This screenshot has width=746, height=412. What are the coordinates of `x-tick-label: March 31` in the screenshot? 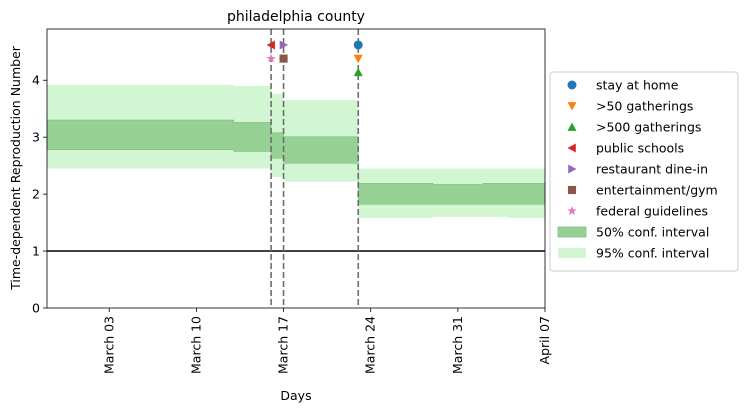 It's located at (457, 345).